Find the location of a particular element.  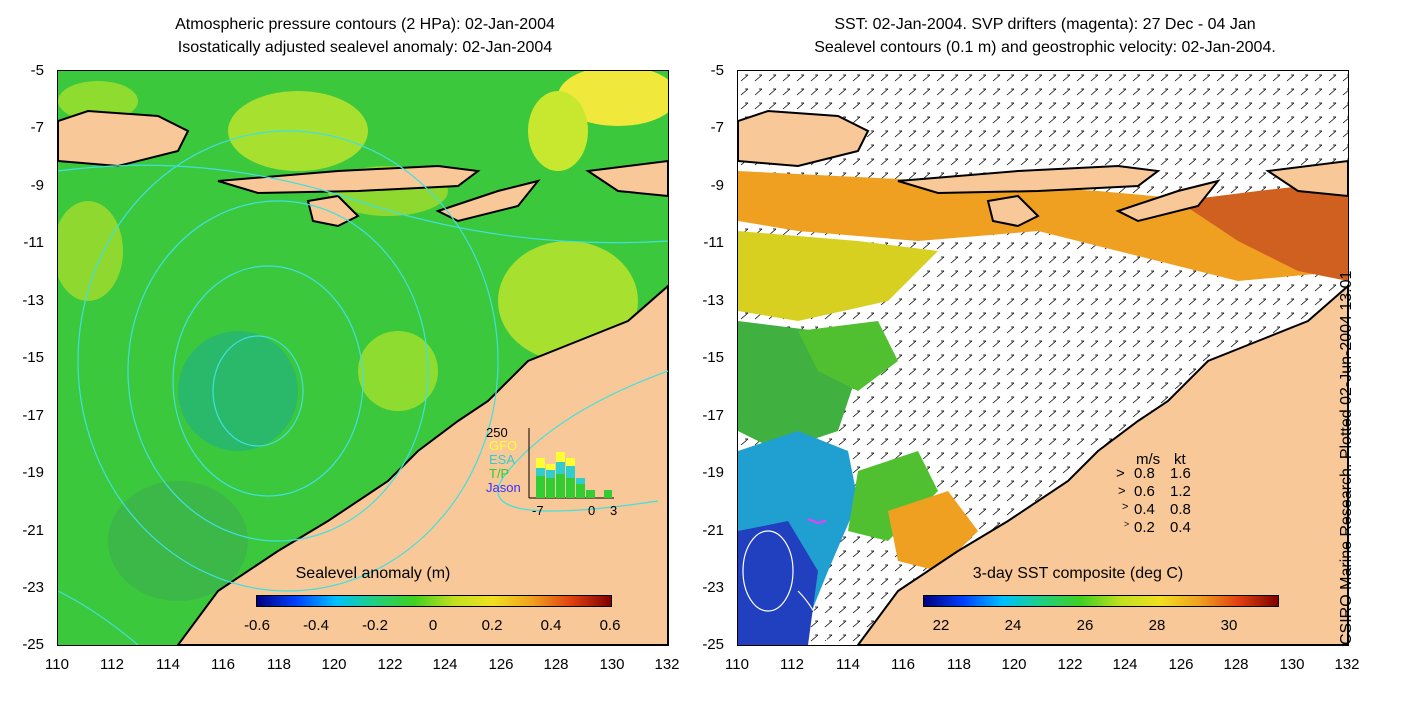

right-ytick-1: -5 is located at coordinates (717, 70).